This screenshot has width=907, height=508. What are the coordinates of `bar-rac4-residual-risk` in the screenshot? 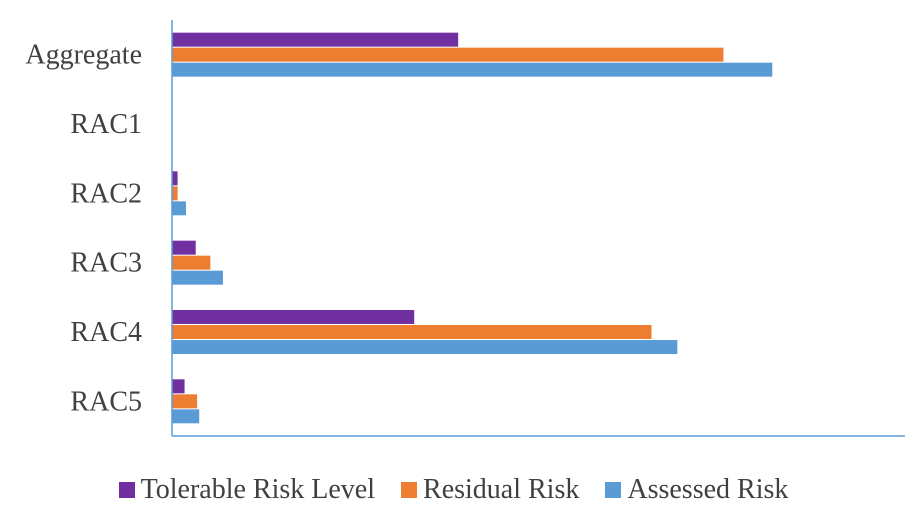 It's located at (412, 332).